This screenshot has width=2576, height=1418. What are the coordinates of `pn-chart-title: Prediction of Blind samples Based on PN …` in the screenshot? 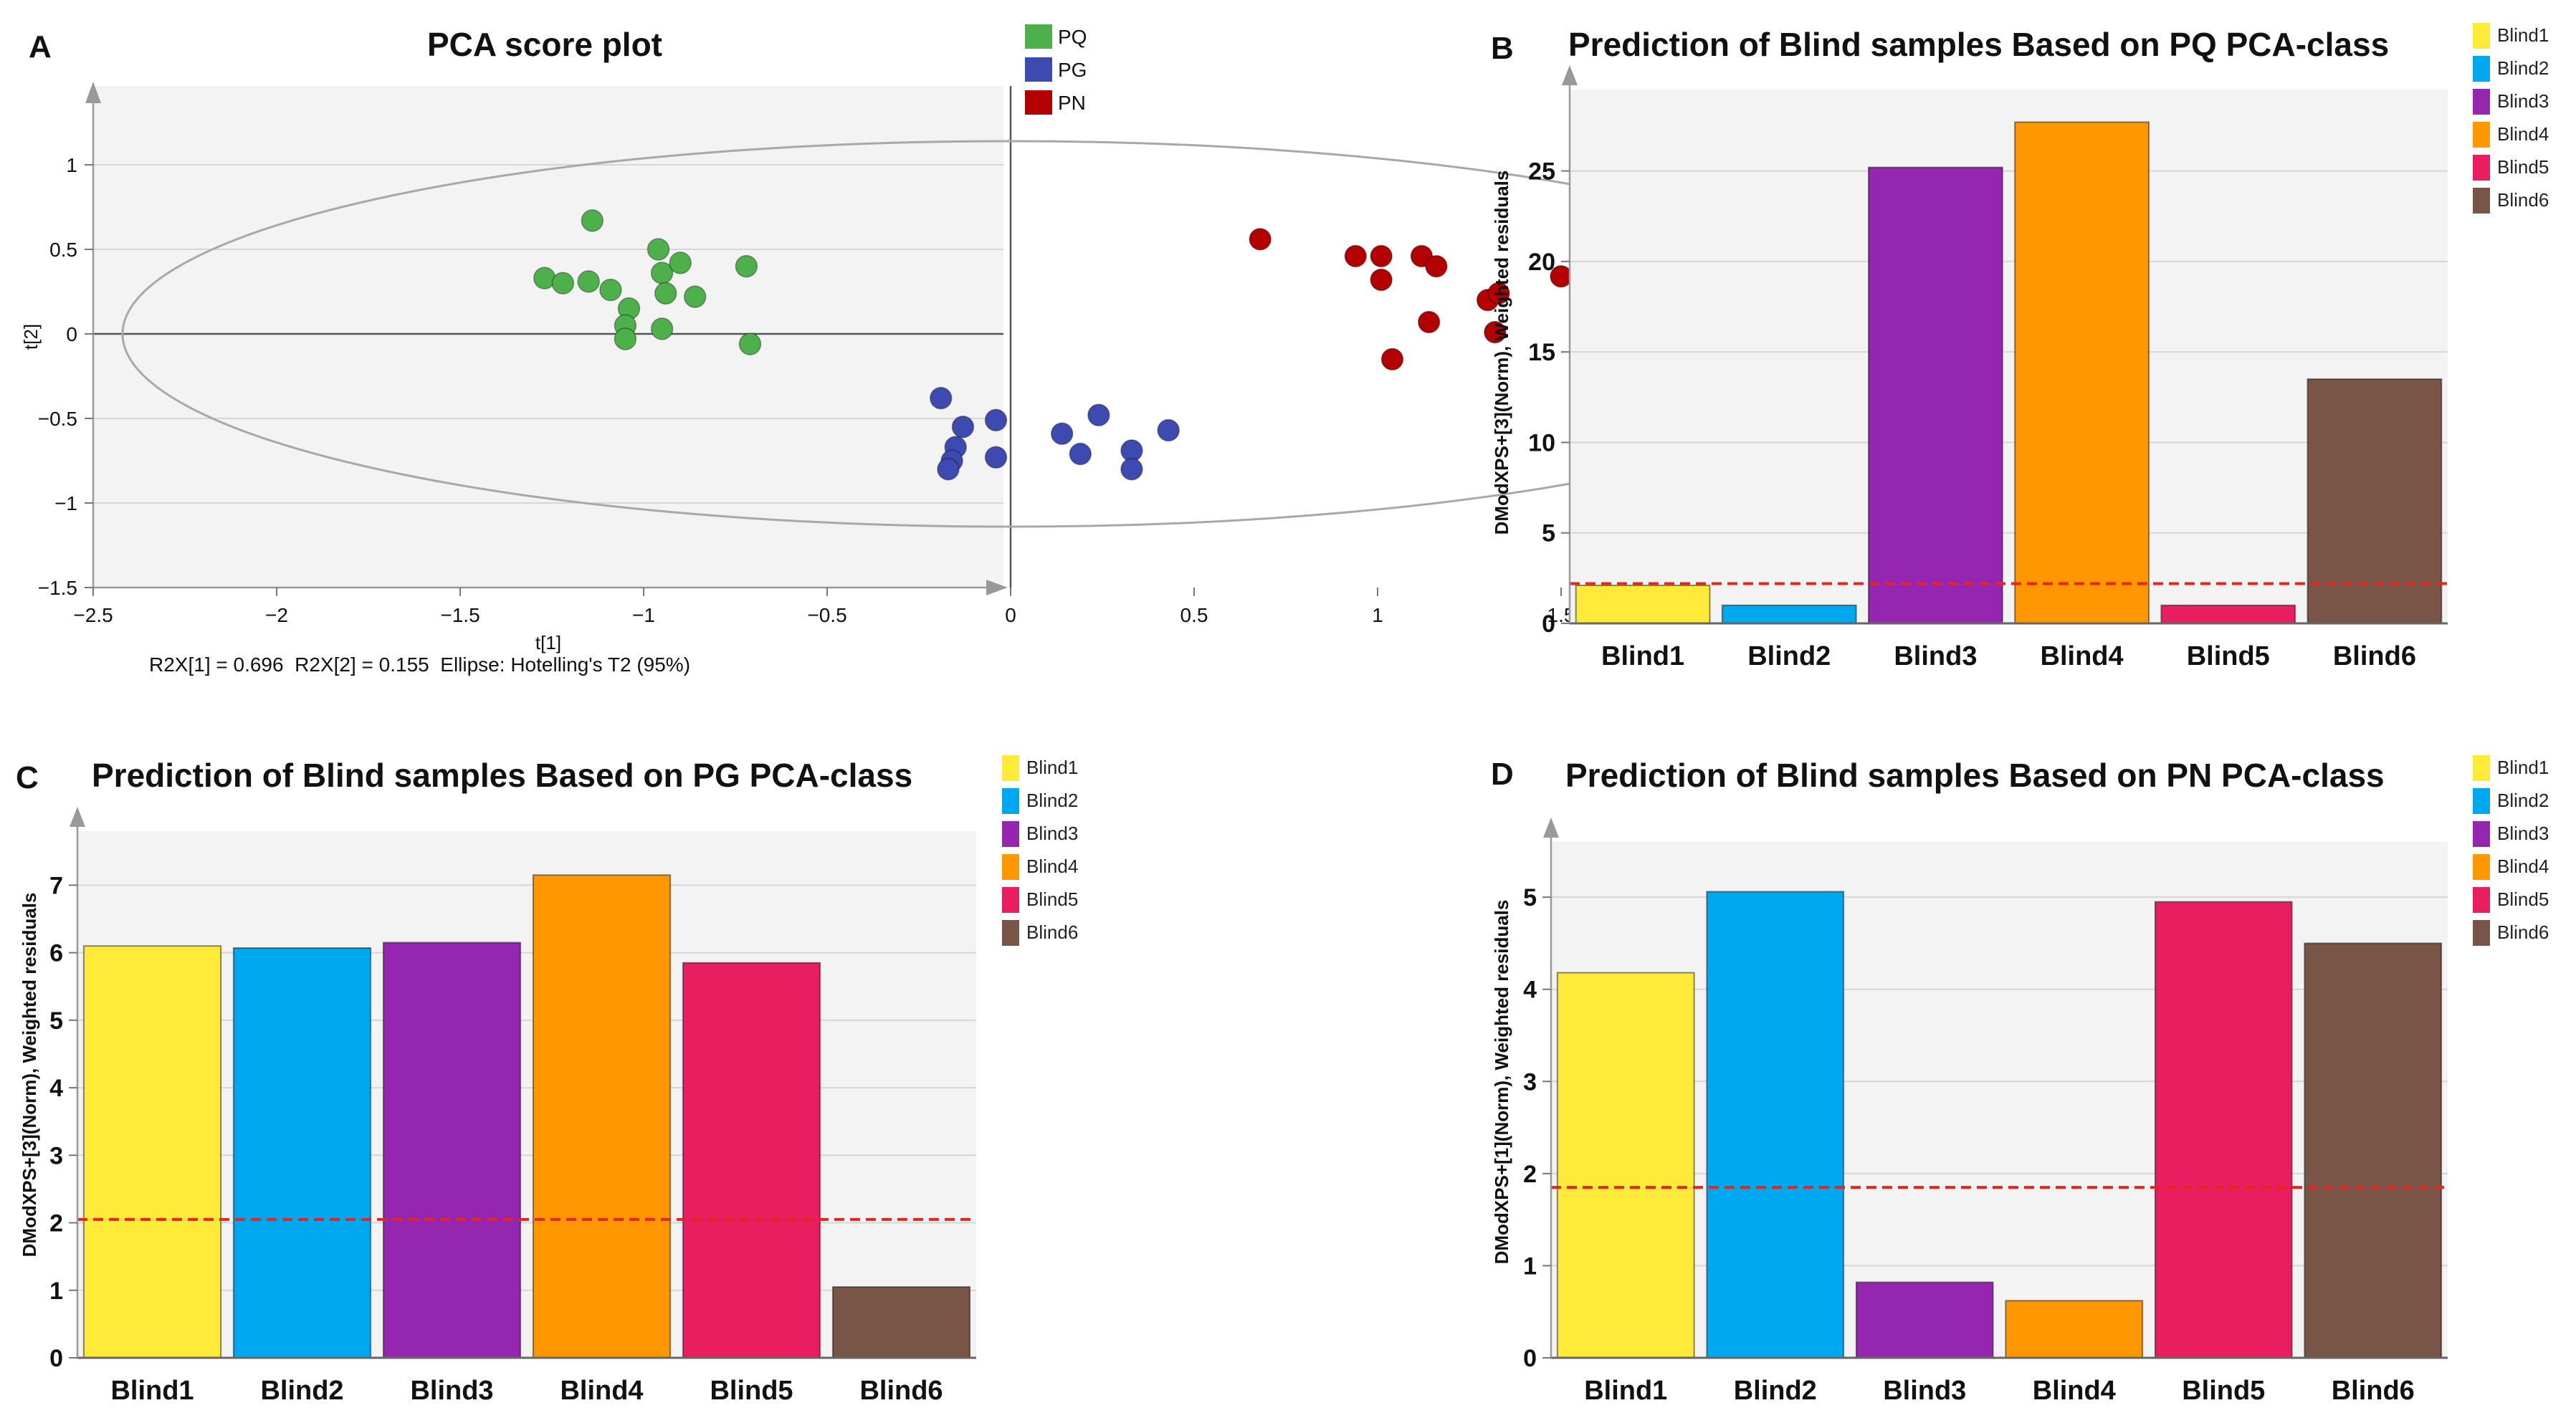 It's located at (1975, 775).